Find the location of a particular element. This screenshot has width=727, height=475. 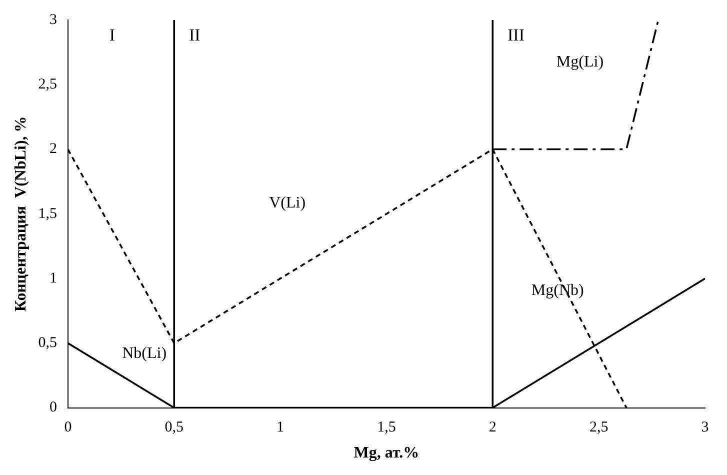

x-tick-label: 1,5 is located at coordinates (386, 428).